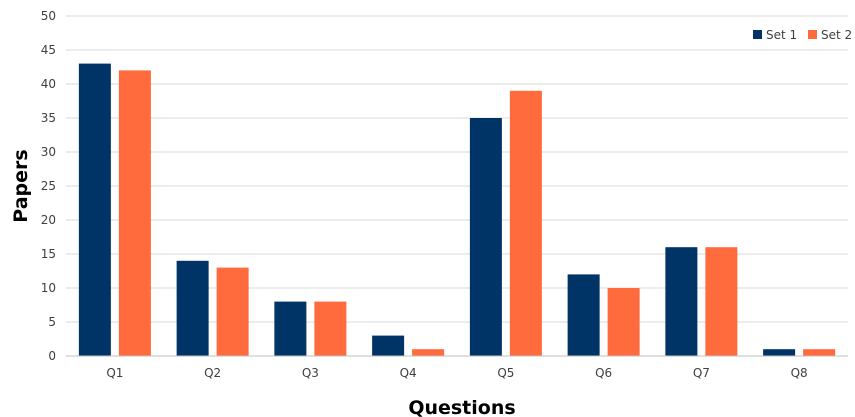  I want to click on y-axis-ticks: 0 5 10 15 20 25 30 35 40 45 50, so click(48, 186).